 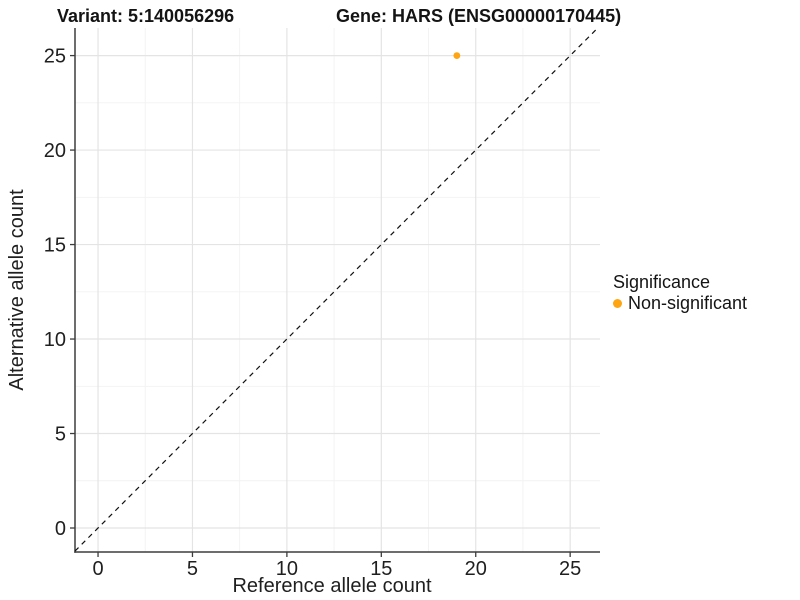 What do you see at coordinates (476, 569) in the screenshot?
I see `x-tick-label: 20` at bounding box center [476, 569].